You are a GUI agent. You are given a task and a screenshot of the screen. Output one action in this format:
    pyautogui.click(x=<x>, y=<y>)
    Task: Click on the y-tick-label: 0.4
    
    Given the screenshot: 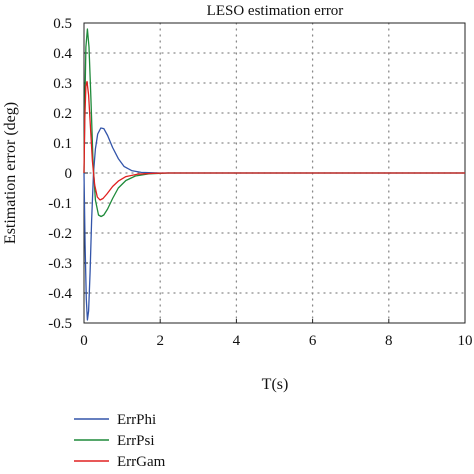 What is the action you would take?
    pyautogui.click(x=62, y=54)
    